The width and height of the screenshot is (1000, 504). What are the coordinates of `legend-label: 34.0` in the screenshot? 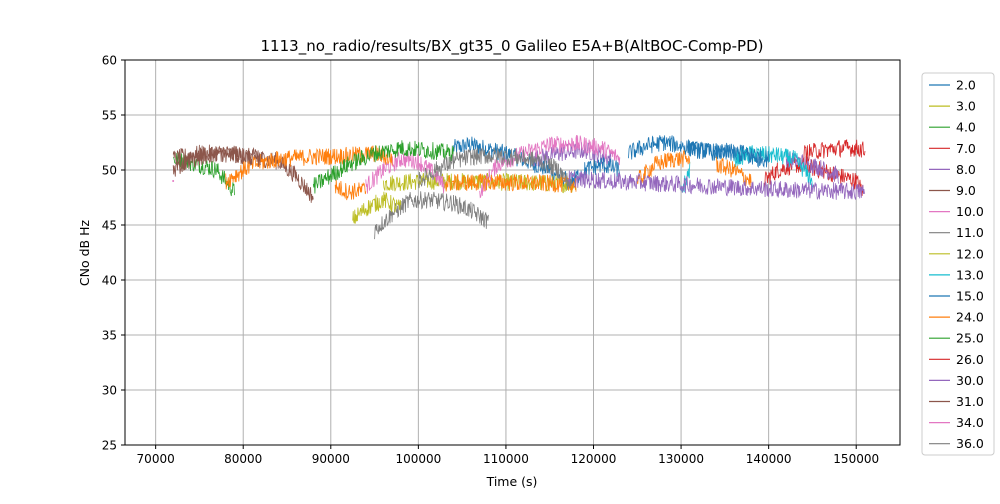 It's located at (970, 422).